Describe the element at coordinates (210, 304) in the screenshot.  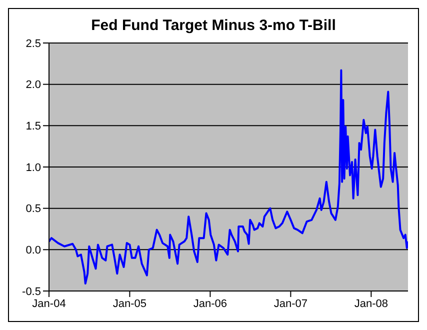
I see `x-tick-label: Jan-06` at that location.